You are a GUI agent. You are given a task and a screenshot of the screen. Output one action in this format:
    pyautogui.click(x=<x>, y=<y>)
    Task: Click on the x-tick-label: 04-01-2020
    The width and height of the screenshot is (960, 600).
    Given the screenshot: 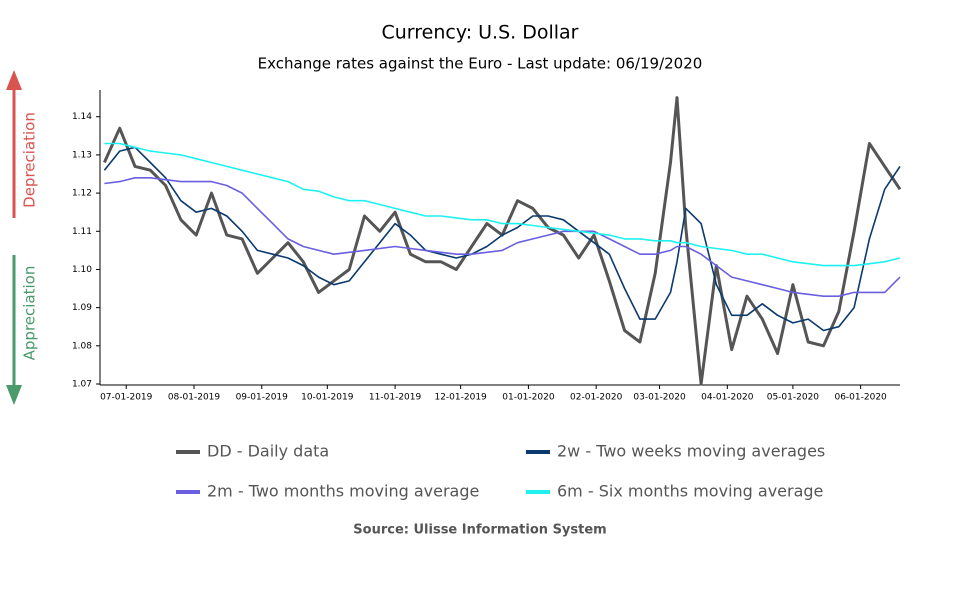 What is the action you would take?
    pyautogui.click(x=727, y=398)
    